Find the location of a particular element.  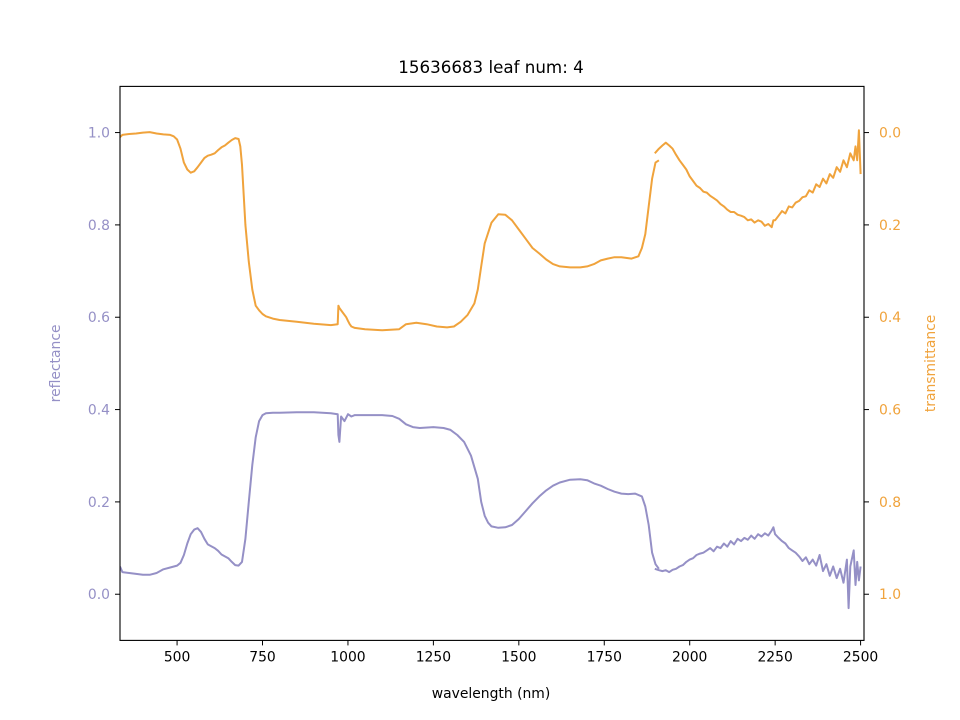

x-tick-label-1250: 1250 is located at coordinates (433, 657).